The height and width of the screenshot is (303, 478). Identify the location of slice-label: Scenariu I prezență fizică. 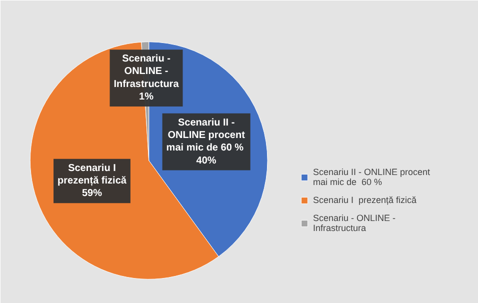
(92, 174).